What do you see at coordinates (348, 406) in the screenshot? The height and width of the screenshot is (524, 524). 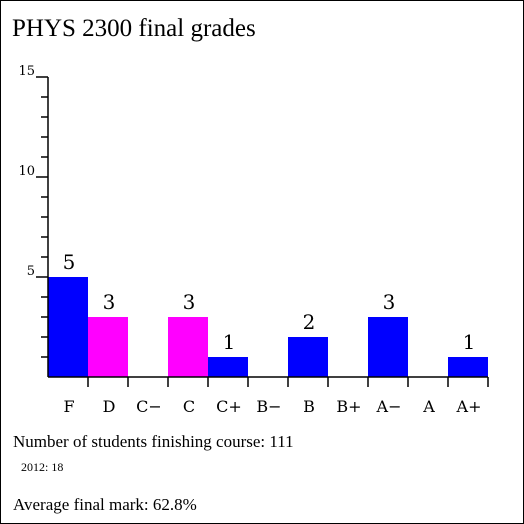 I see `x-tick-label-7: B+` at bounding box center [348, 406].